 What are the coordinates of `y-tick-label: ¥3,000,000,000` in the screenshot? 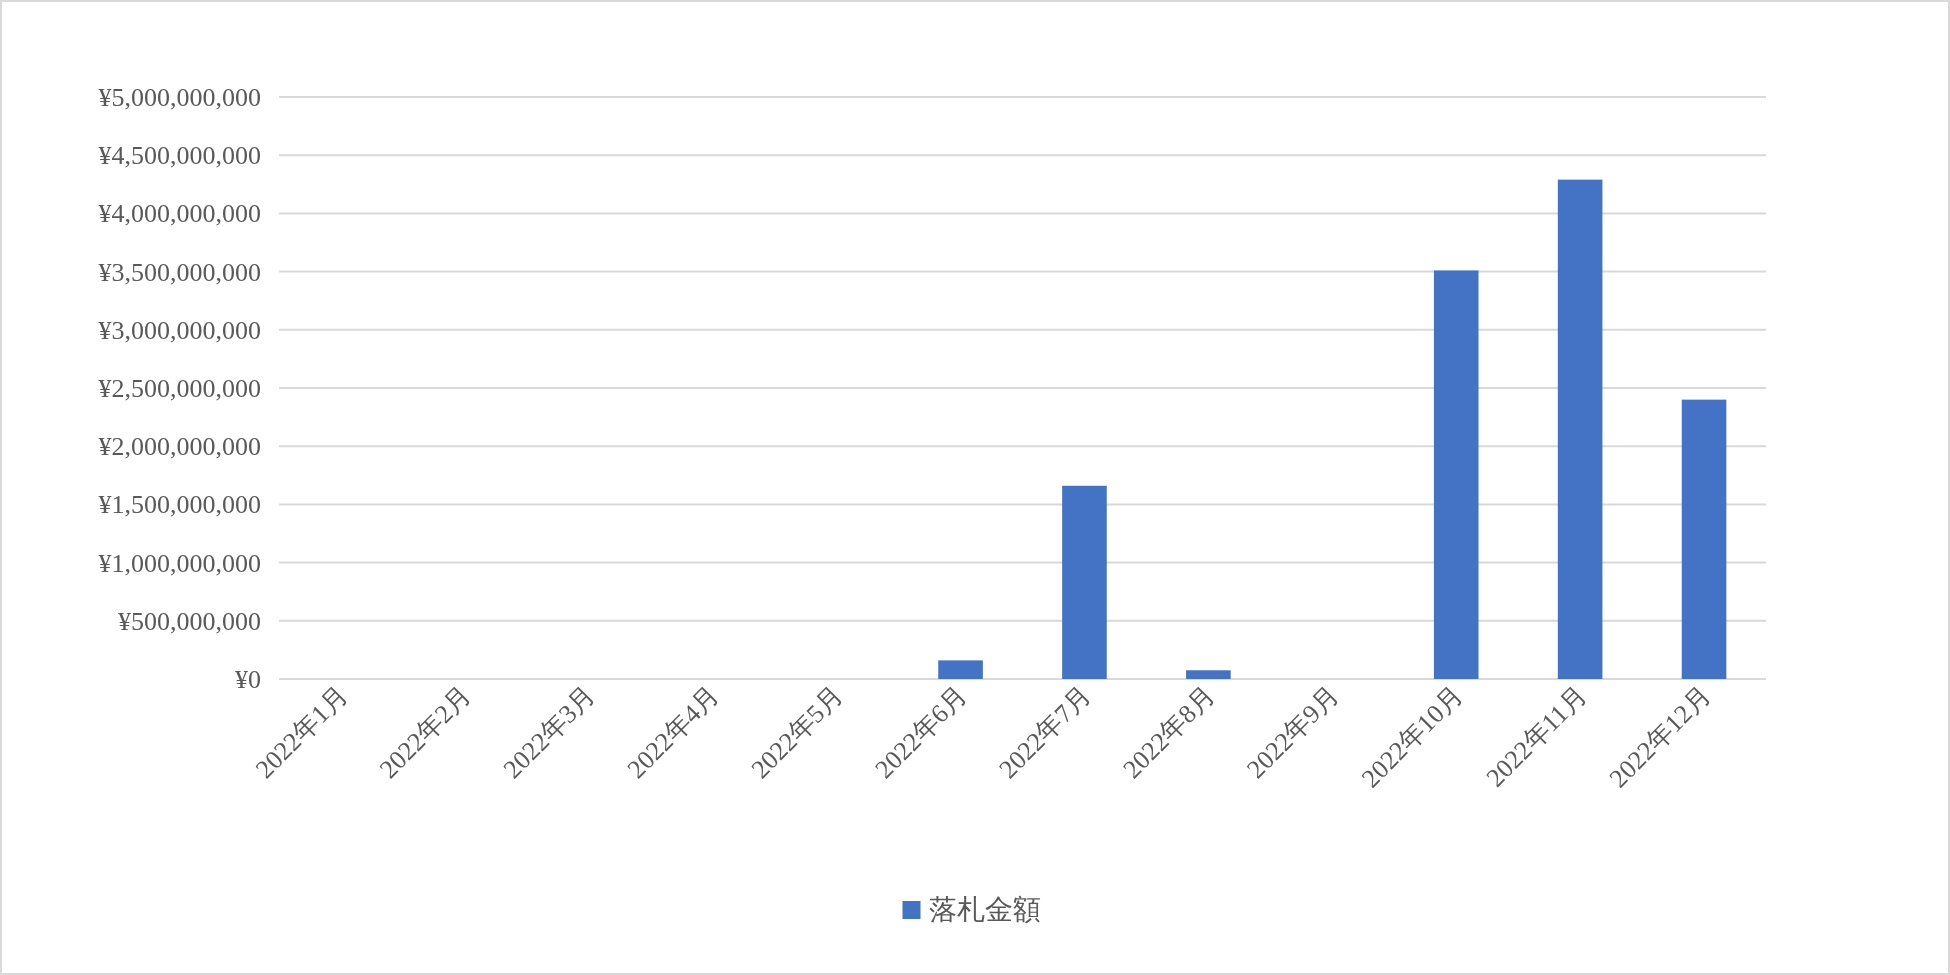 It's located at (179, 330).